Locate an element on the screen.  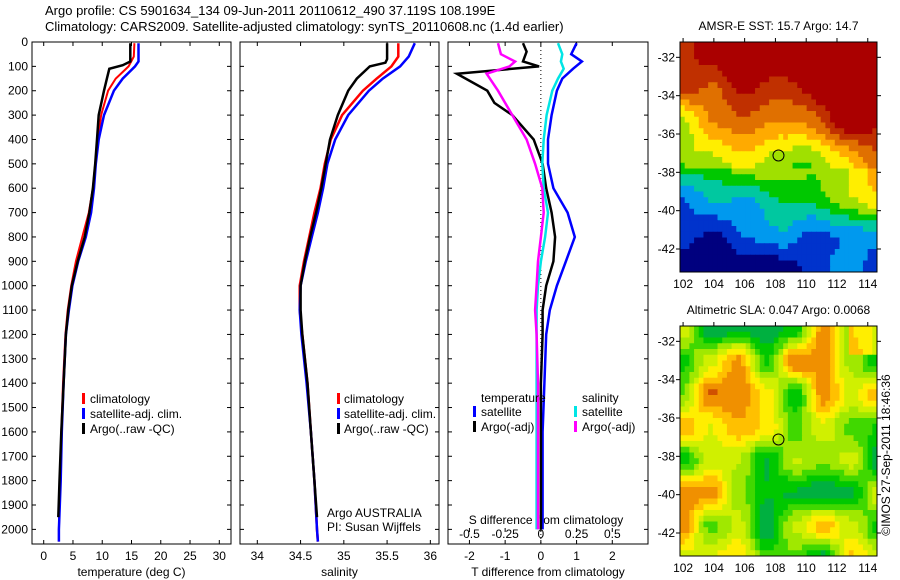
x-tick-label-secondary: -0.25 is located at coordinates (505, 534).